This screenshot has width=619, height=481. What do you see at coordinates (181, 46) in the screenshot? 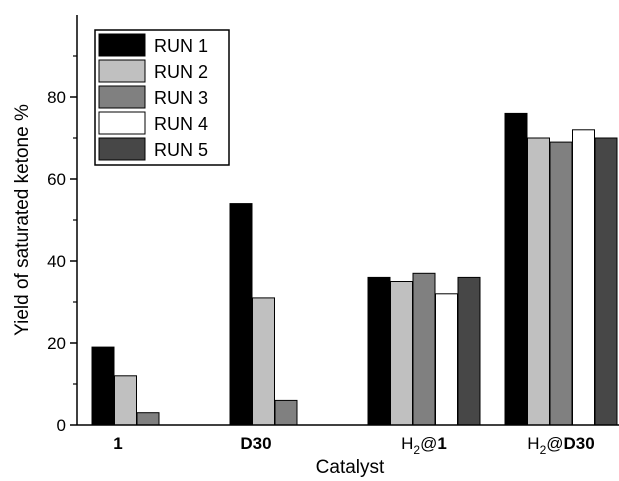
I see `legend-label: RUN 1` at bounding box center [181, 46].